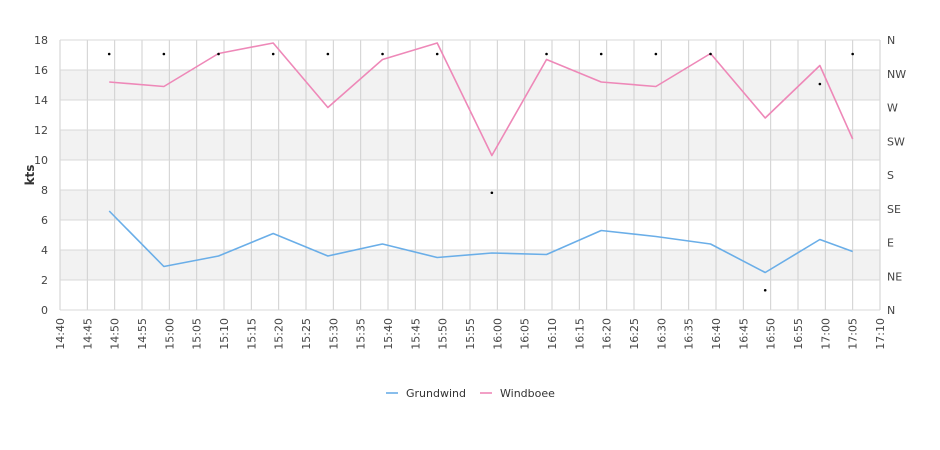 This screenshot has width=940, height=450. I want to click on direction-tick-label: SW, so click(896, 141).